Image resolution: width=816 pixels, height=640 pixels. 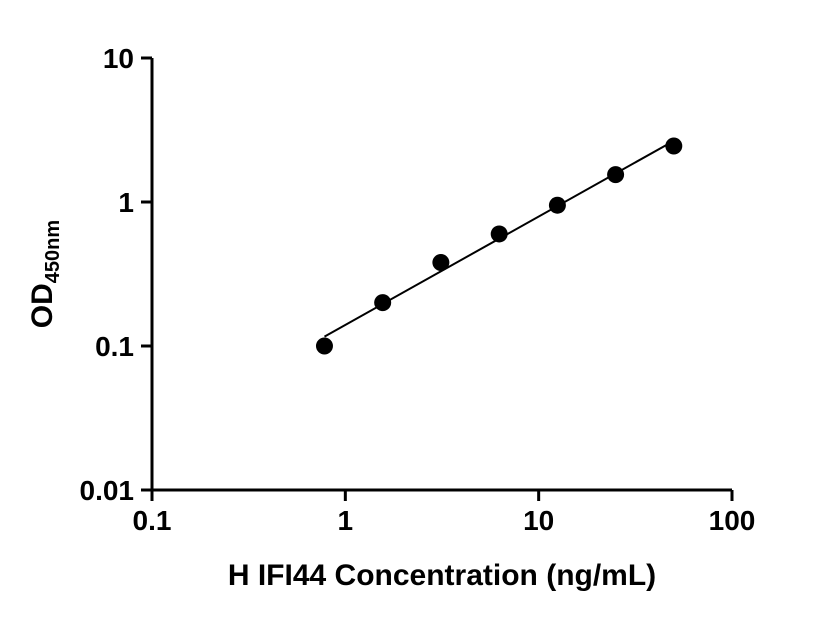 What do you see at coordinates (732, 520) in the screenshot?
I see `x-tick-label: 100` at bounding box center [732, 520].